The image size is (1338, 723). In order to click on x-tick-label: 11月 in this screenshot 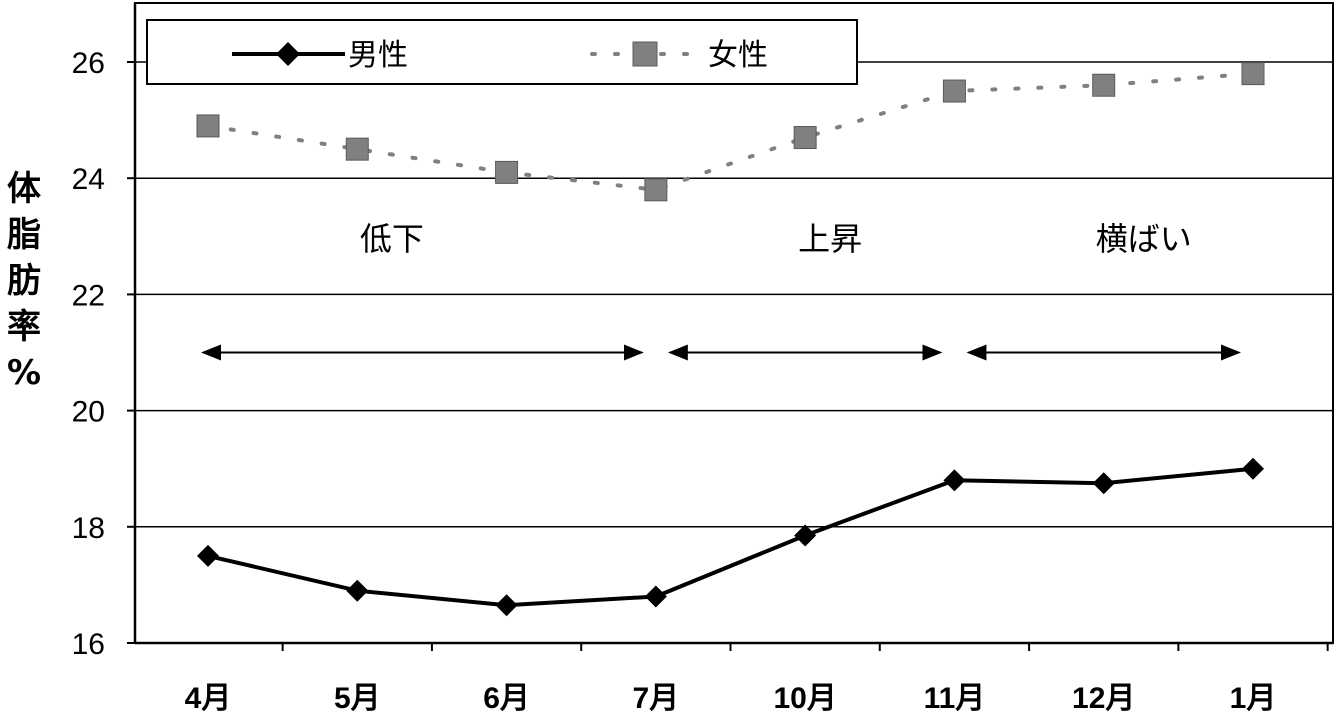, I will do `click(955, 698)`.